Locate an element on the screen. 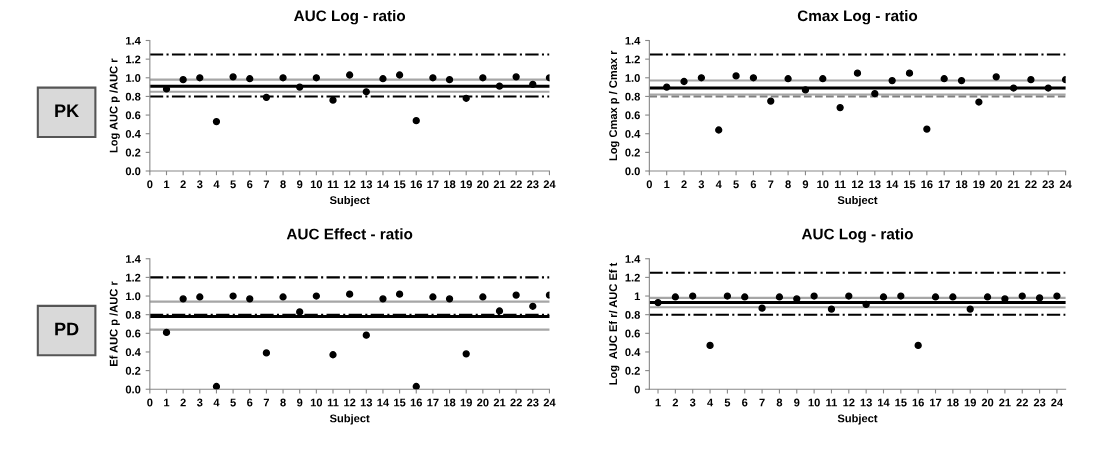 Image resolution: width=1110 pixels, height=450 pixels. y-tick-label: 0.0 is located at coordinates (133, 171).